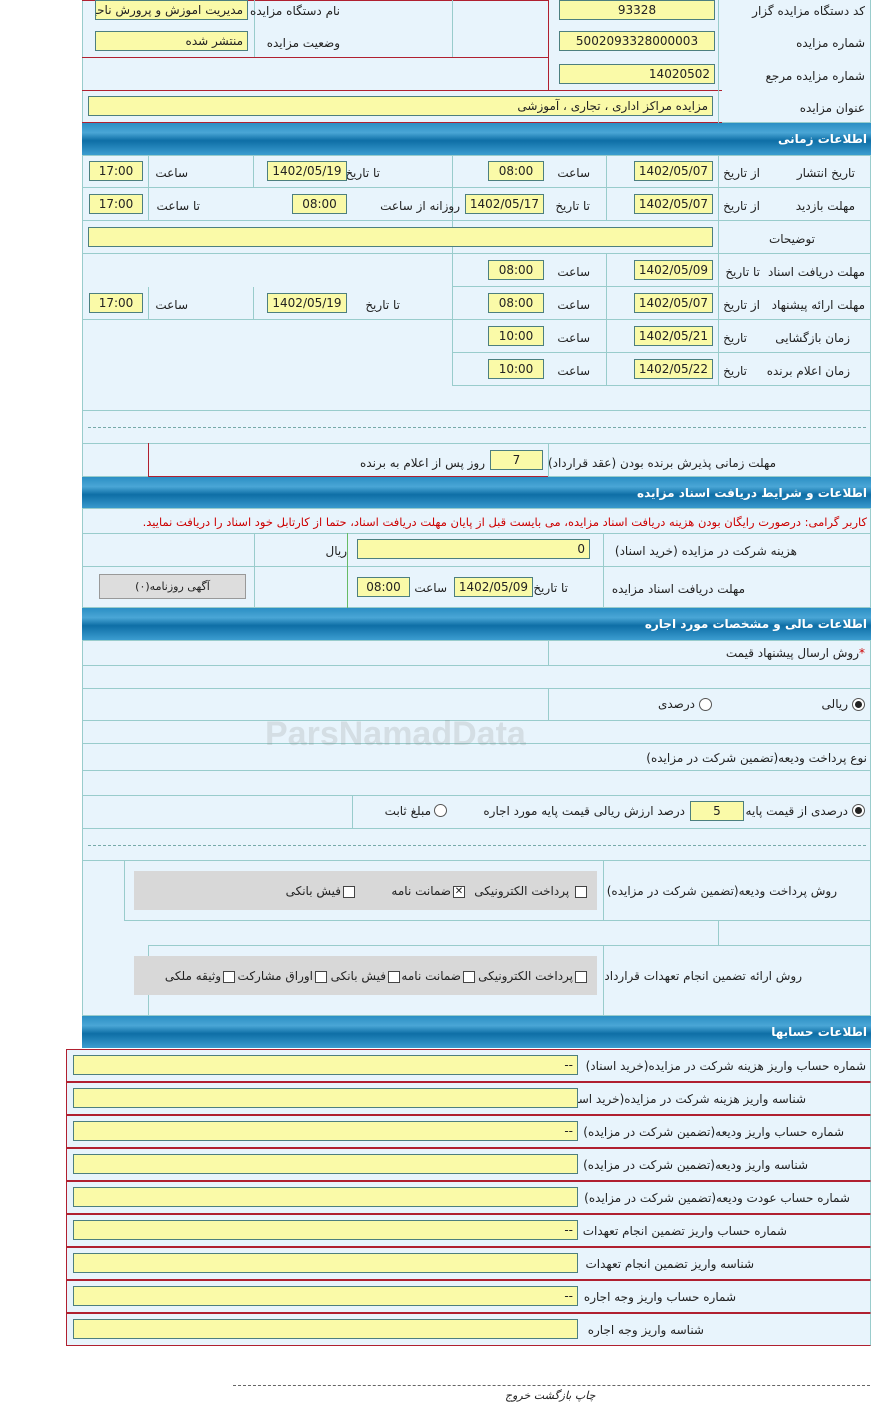  Describe the element at coordinates (585, 1395) in the screenshot. I see `print-link: چاپ` at that location.